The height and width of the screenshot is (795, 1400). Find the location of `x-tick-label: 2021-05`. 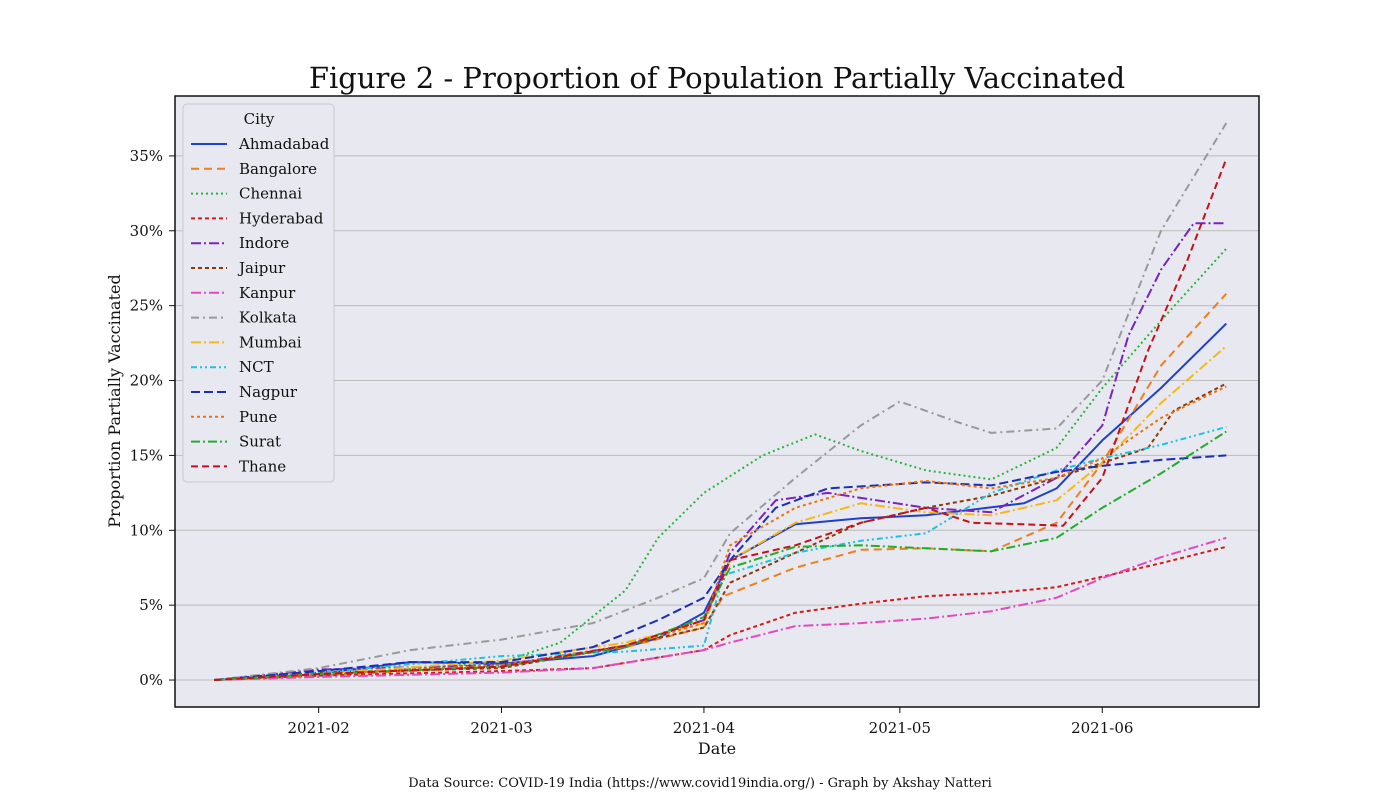

x-tick-label: 2021-05 is located at coordinates (900, 728).